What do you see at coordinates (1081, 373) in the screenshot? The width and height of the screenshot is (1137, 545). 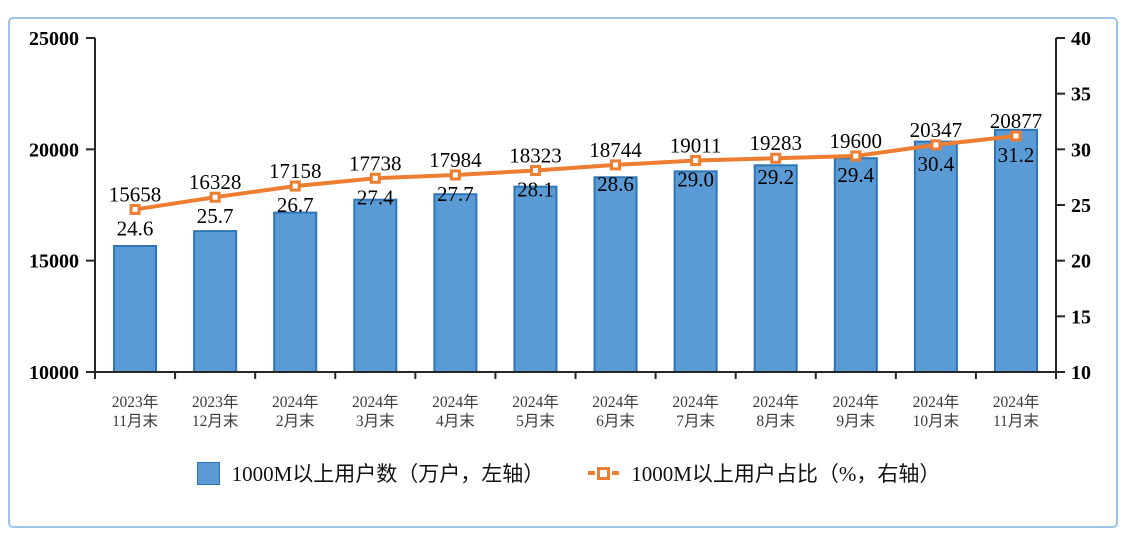 I see `right-axis-tick-label: 10` at bounding box center [1081, 373].